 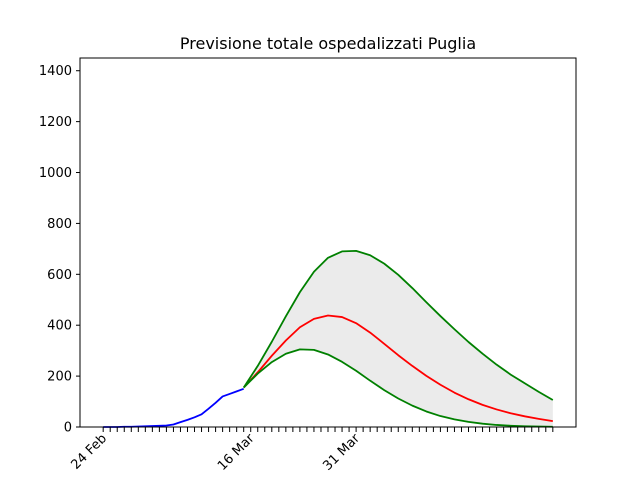 I want to click on y-tick-label: 200, so click(x=59, y=377).